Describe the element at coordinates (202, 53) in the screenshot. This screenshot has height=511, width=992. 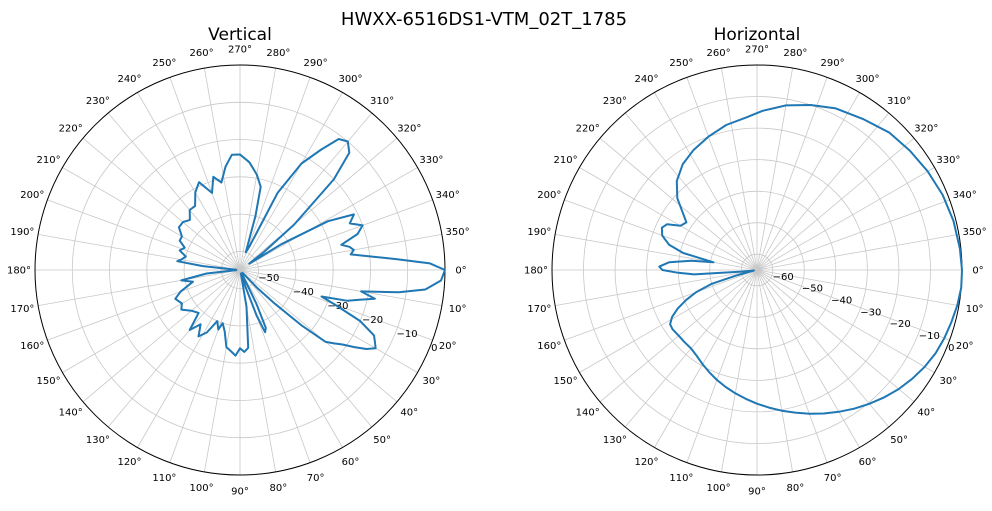
I see `theta-tick-label: 260°` at that location.